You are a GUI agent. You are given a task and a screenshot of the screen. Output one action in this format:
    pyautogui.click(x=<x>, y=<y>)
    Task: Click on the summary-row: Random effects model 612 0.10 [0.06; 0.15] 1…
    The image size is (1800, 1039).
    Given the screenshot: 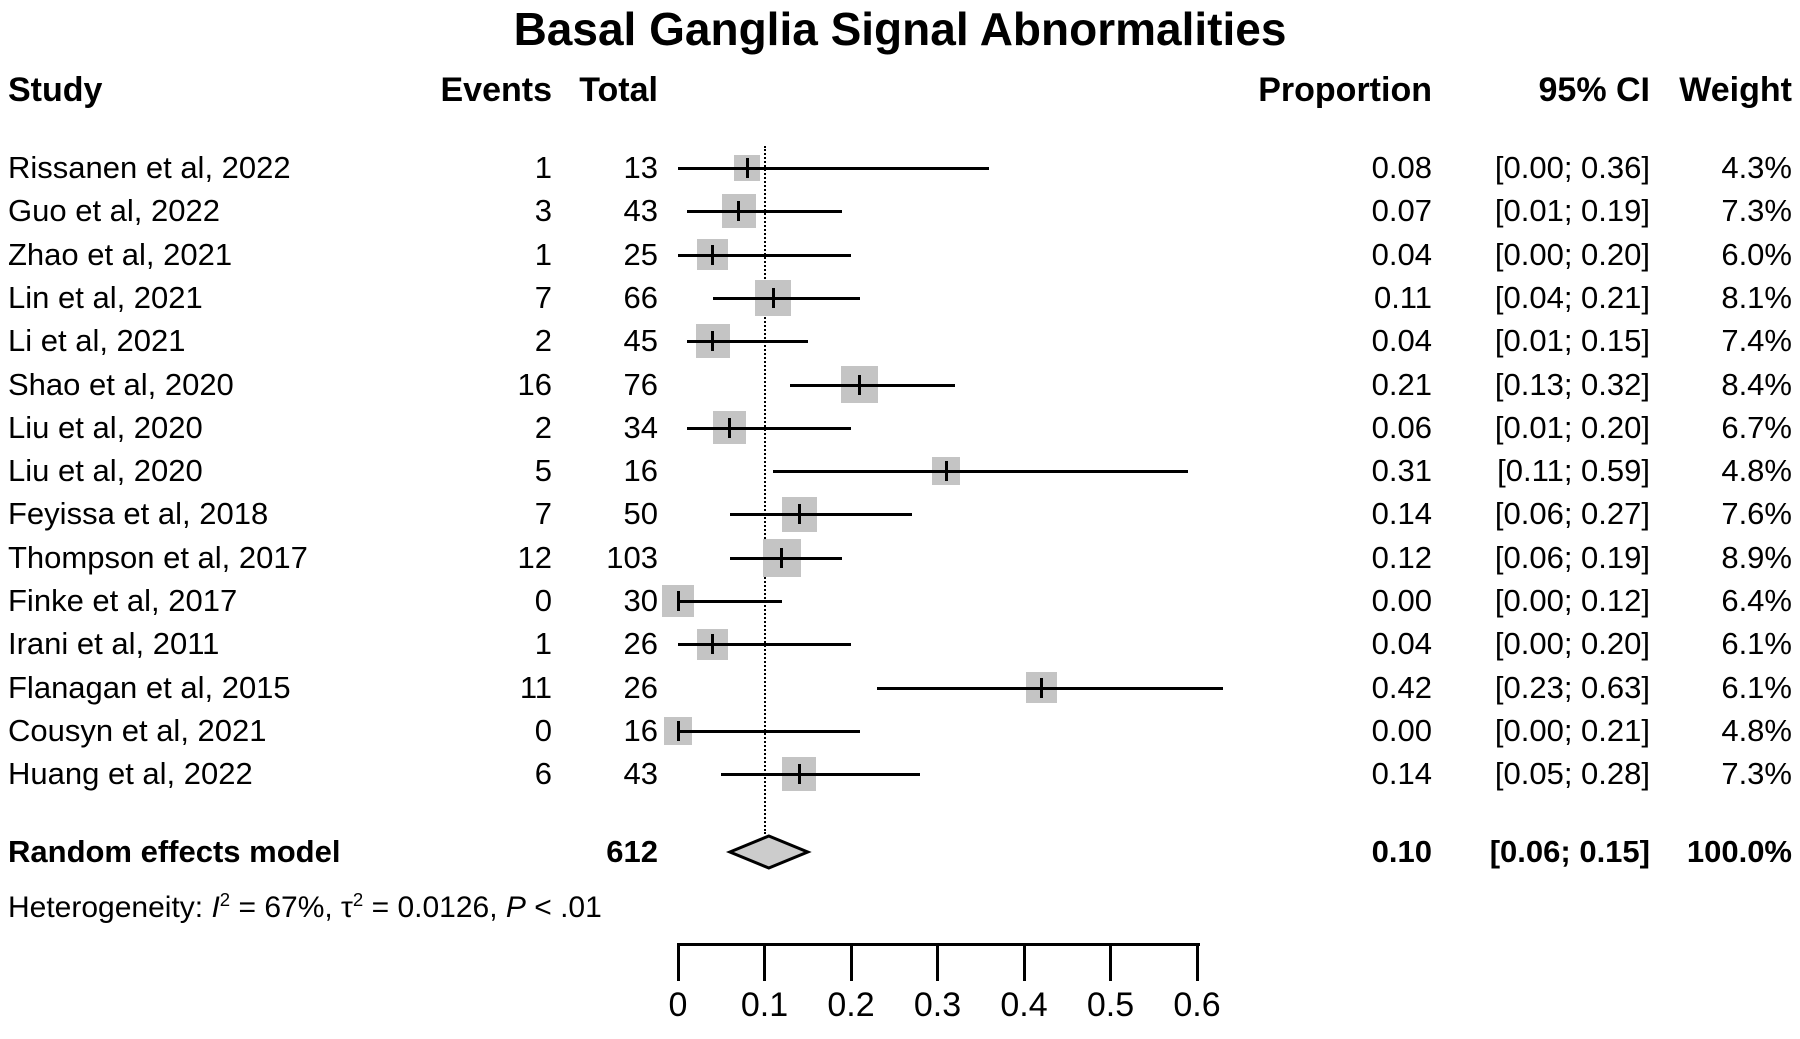 What is the action you would take?
    pyautogui.click(x=900, y=852)
    